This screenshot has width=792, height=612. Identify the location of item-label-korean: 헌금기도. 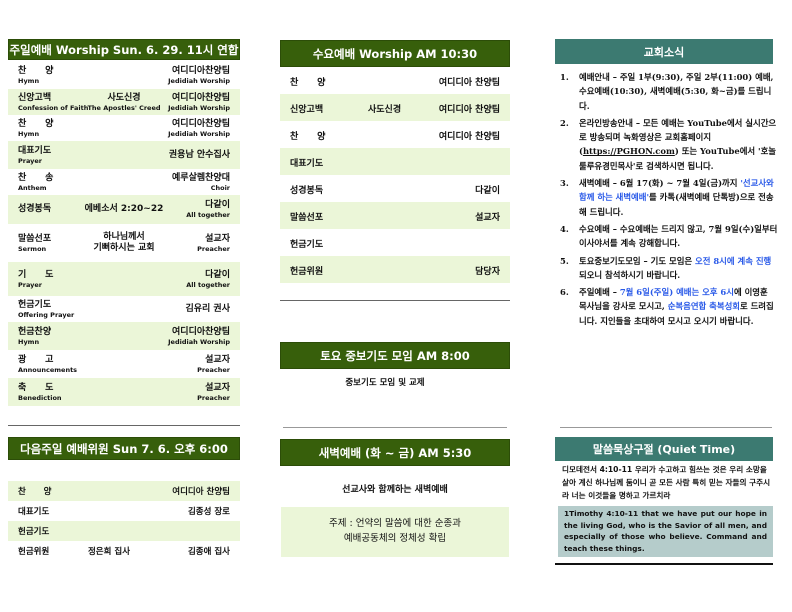
(35, 304).